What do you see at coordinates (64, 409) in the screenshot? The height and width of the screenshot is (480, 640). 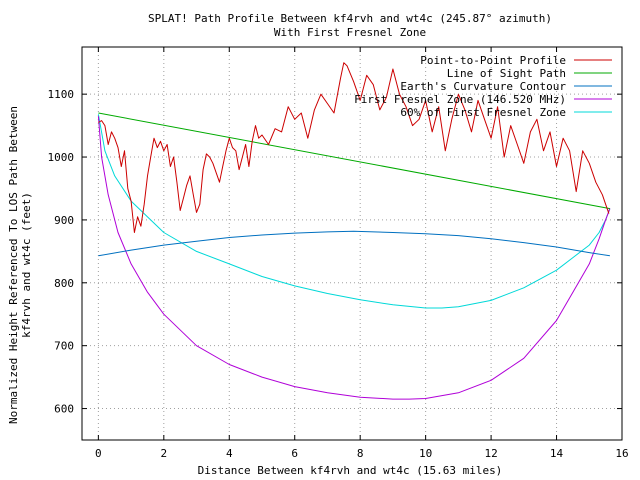 I see `y-tick-label: 600` at bounding box center [64, 409].